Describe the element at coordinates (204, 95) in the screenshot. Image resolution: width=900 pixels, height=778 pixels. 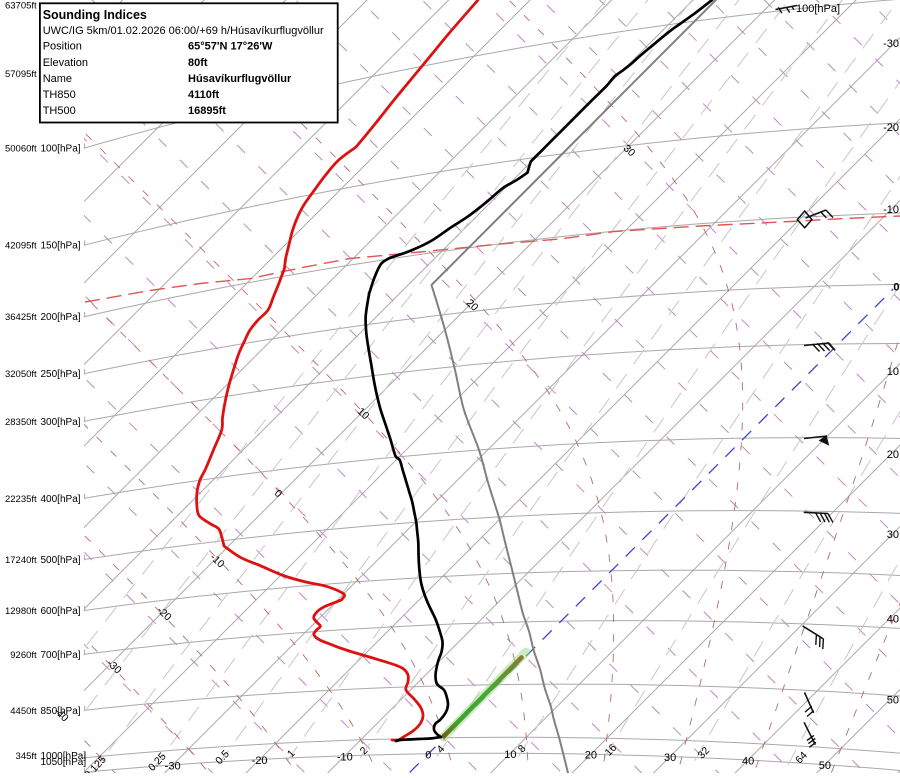
I see `svg-text: 4110ft` at that location.